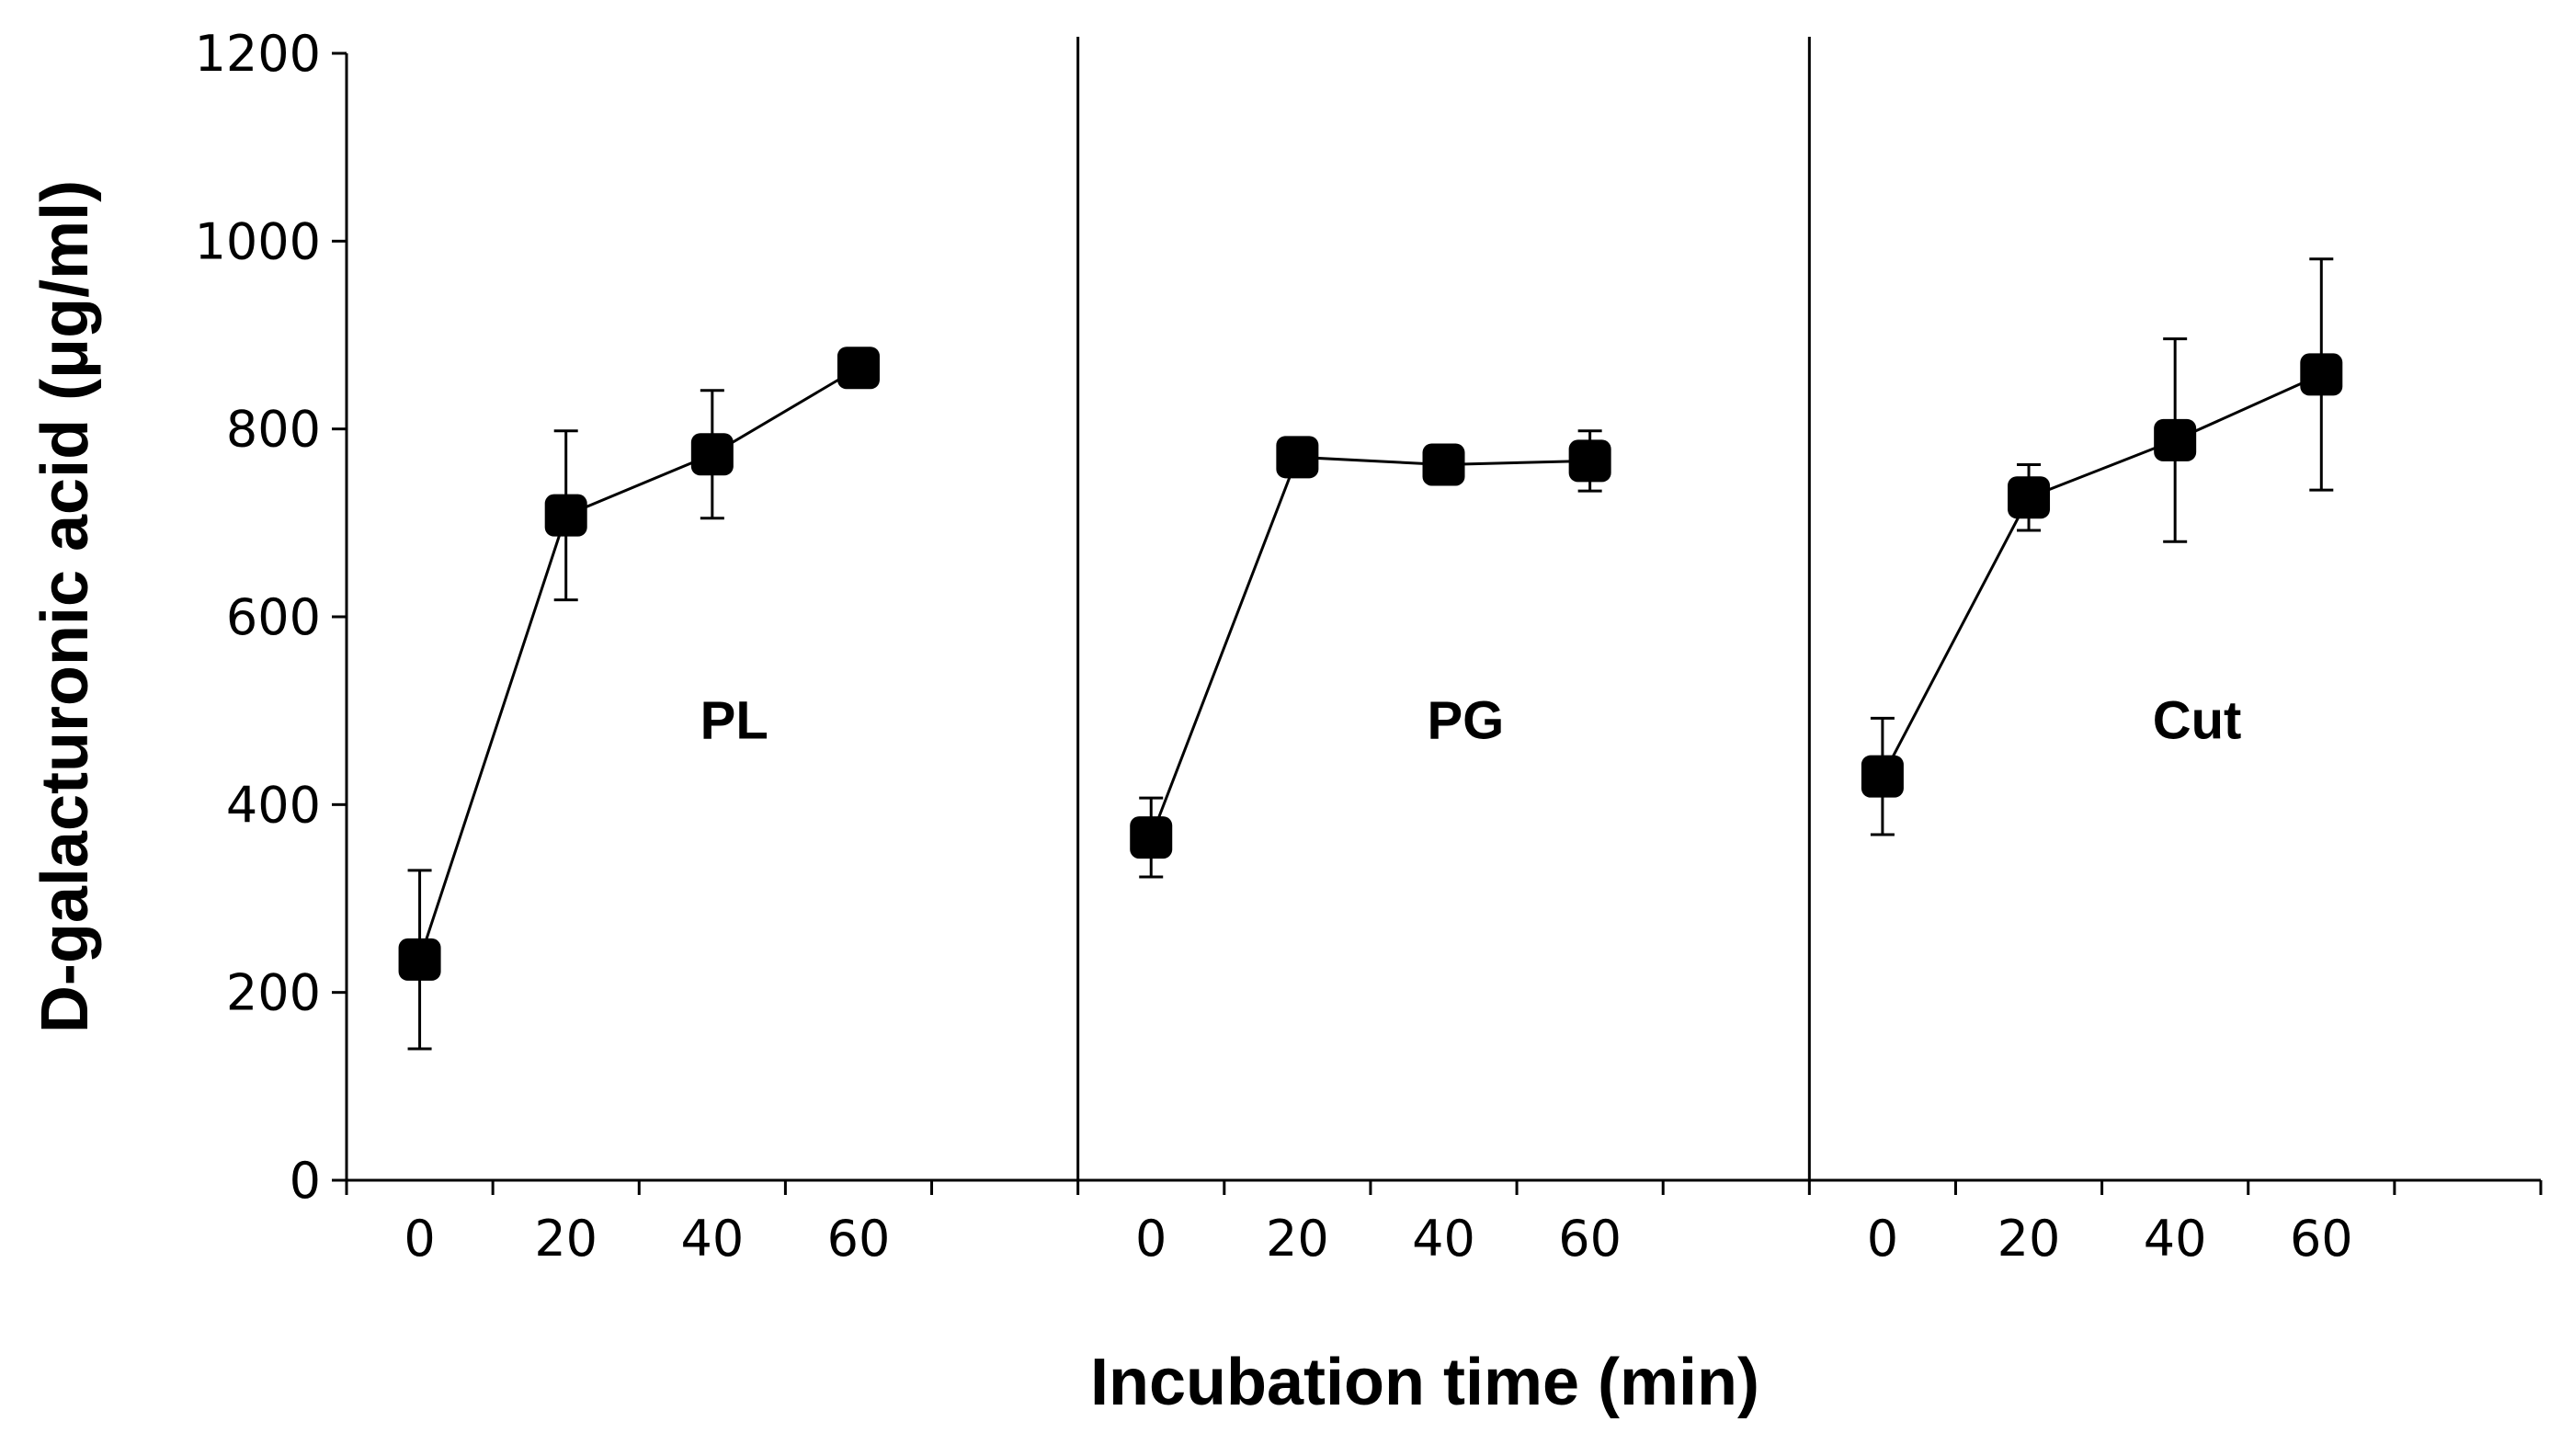 This screenshot has height=1456, width=2561. What do you see at coordinates (638, 663) in the screenshot?
I see `series-line-pl` at bounding box center [638, 663].